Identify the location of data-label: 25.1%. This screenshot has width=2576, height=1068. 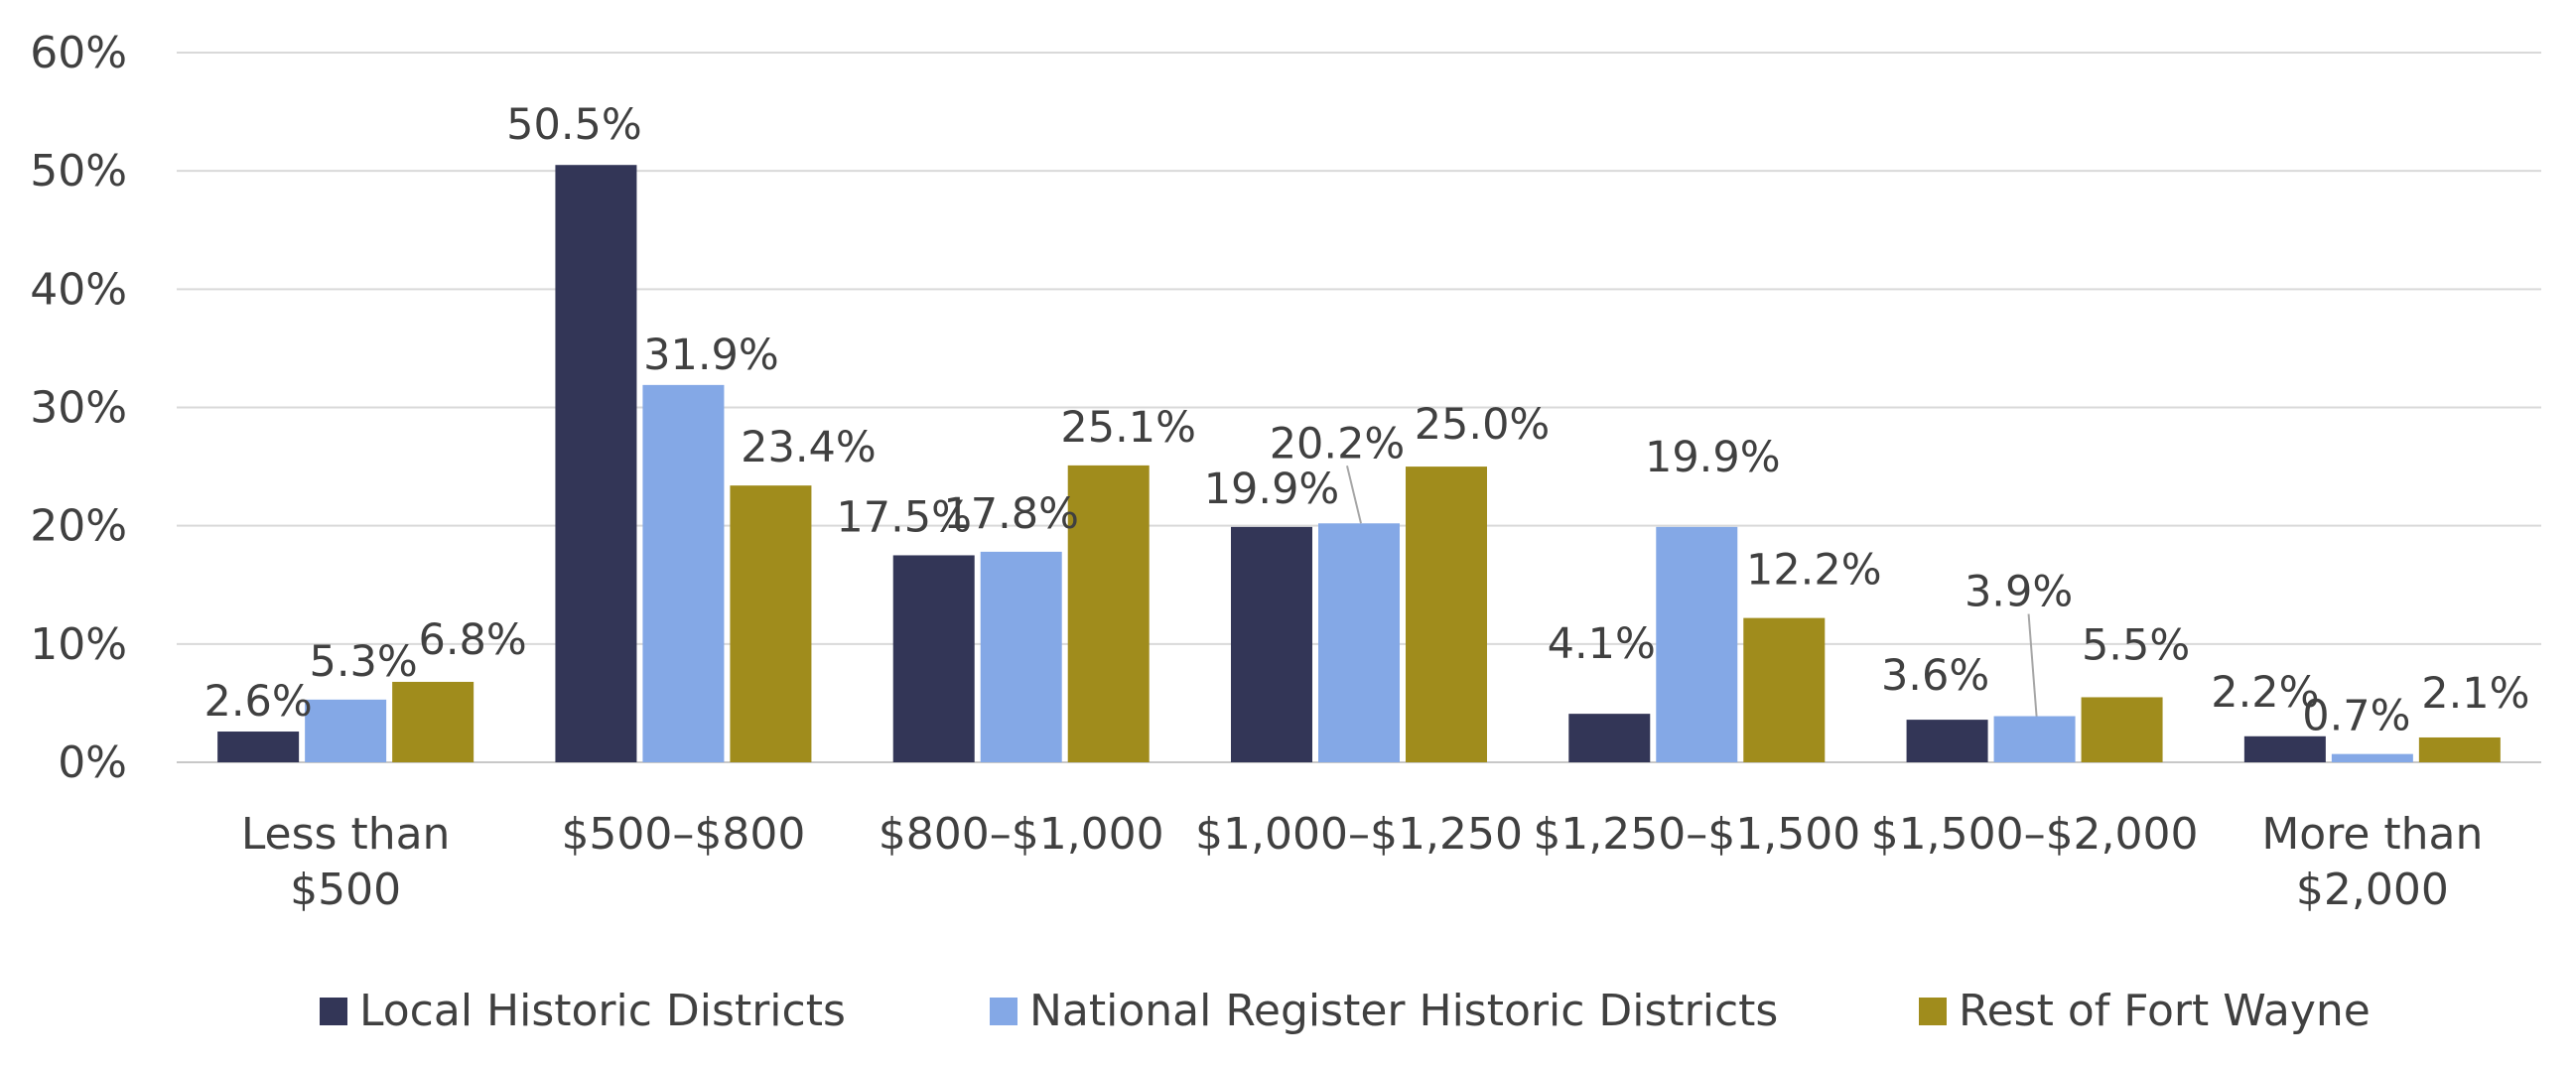
(1128, 428).